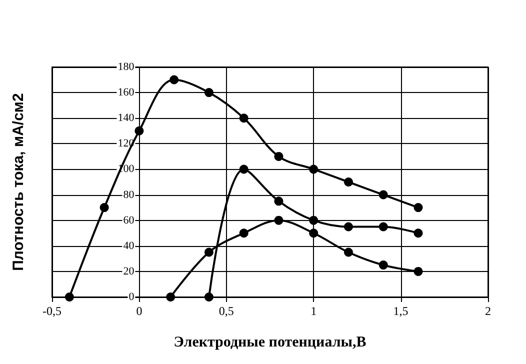 Image resolution: width=526 pixels, height=364 pixels. What do you see at coordinates (129, 246) in the screenshot?
I see `y-tick-label: 40` at bounding box center [129, 246].